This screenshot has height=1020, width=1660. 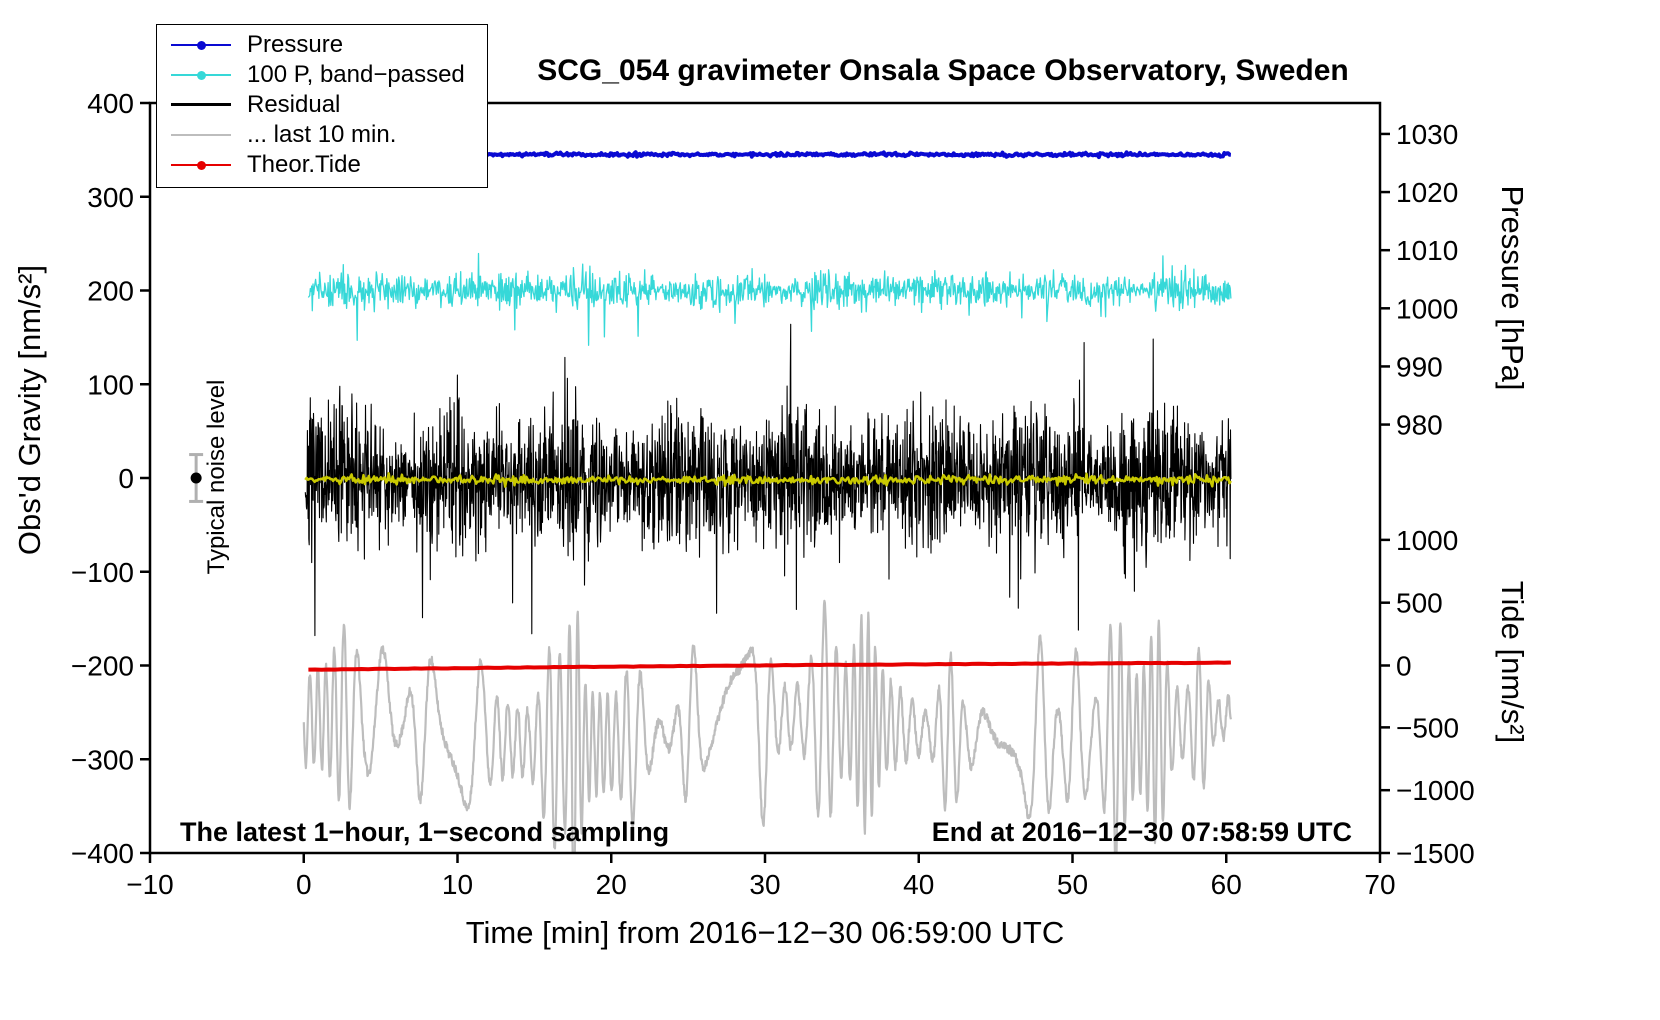 I want to click on legend-item: Residual, so click(x=318, y=104).